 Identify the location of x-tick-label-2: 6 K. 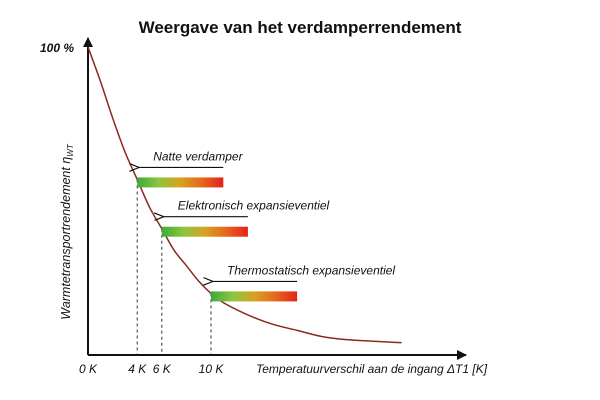
(162, 369).